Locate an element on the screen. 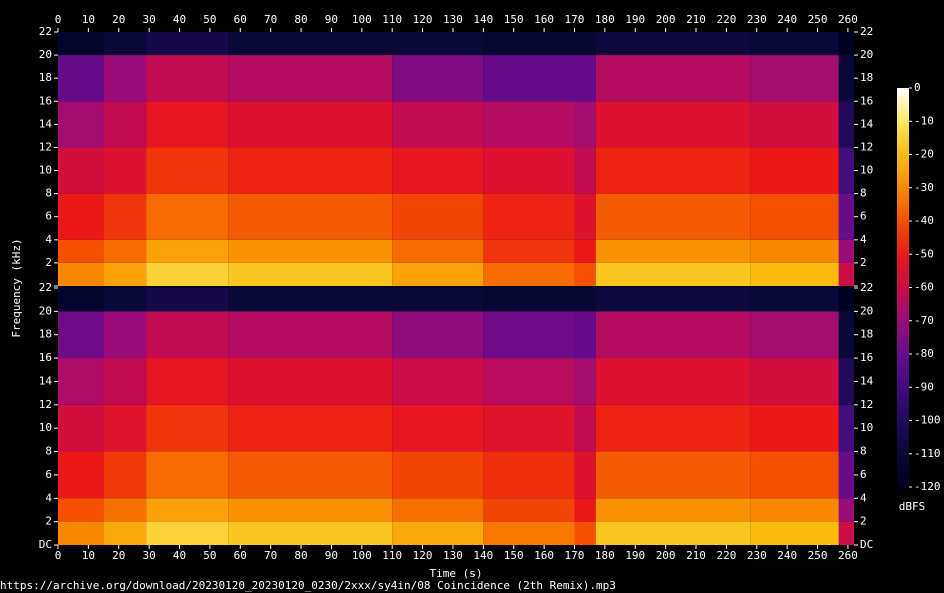 Image resolution: width=944 pixels, height=593 pixels. y-tick-label: DC is located at coordinates (866, 544).